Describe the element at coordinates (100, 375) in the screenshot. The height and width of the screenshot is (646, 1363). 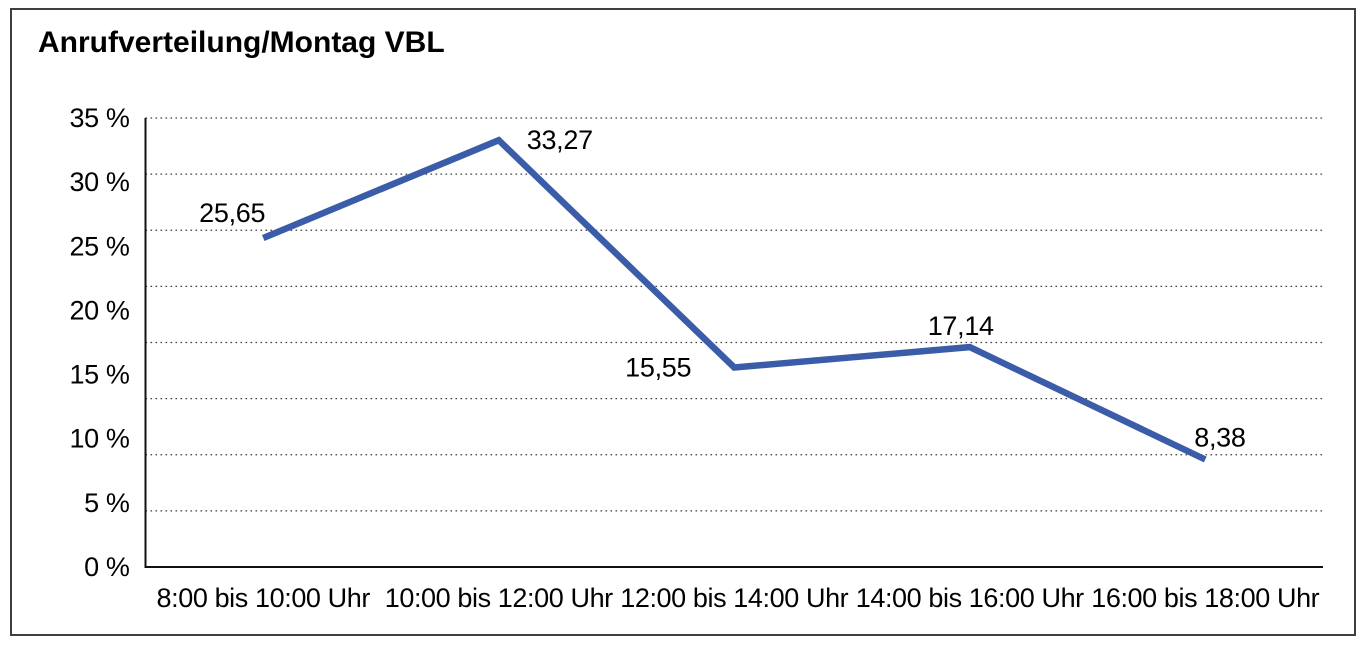
I see `y-tick-label: 15 %` at that location.